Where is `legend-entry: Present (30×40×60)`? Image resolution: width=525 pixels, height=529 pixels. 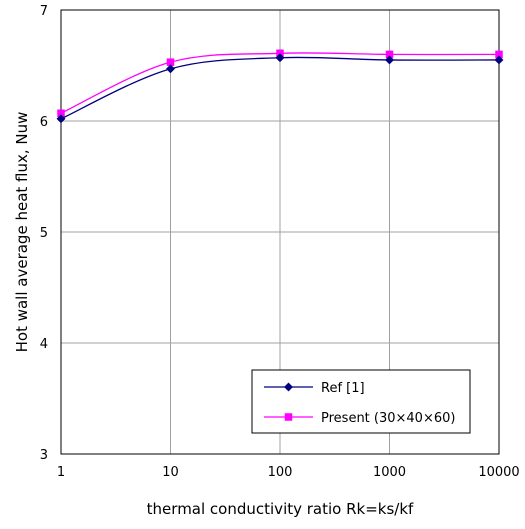
legend-entry: Present (30×40×60) is located at coordinates (359, 418).